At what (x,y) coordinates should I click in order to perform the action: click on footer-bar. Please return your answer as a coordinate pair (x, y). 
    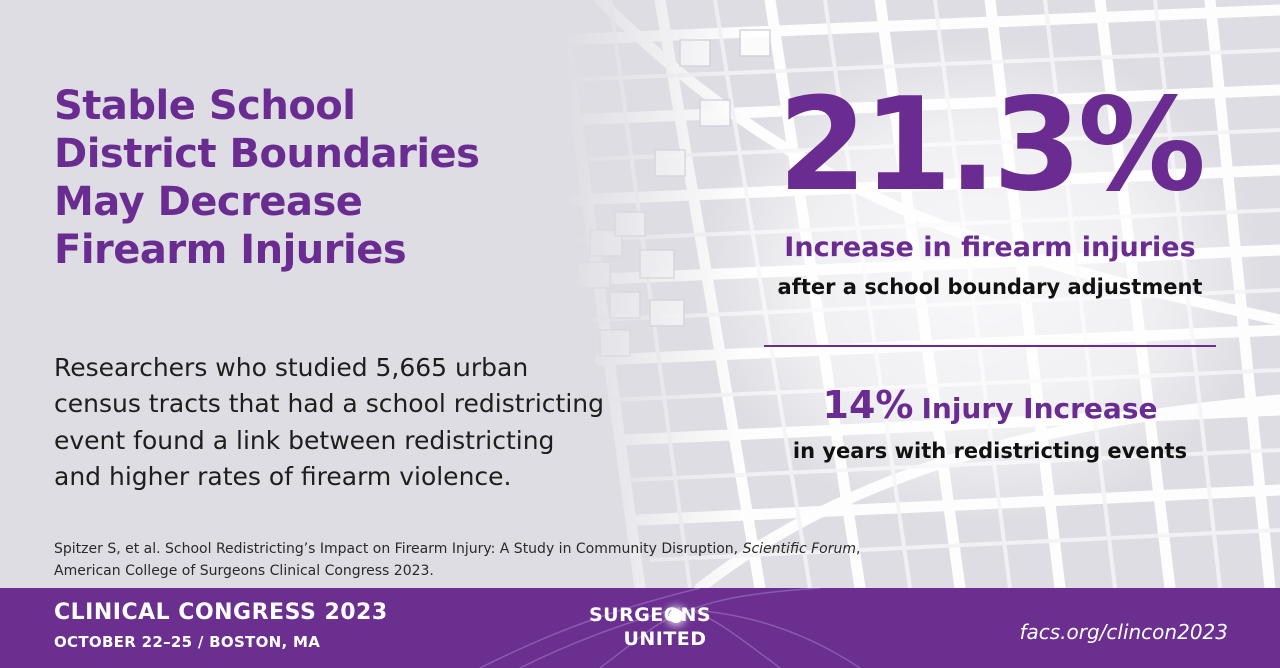
    Looking at the image, I should click on (640, 628).